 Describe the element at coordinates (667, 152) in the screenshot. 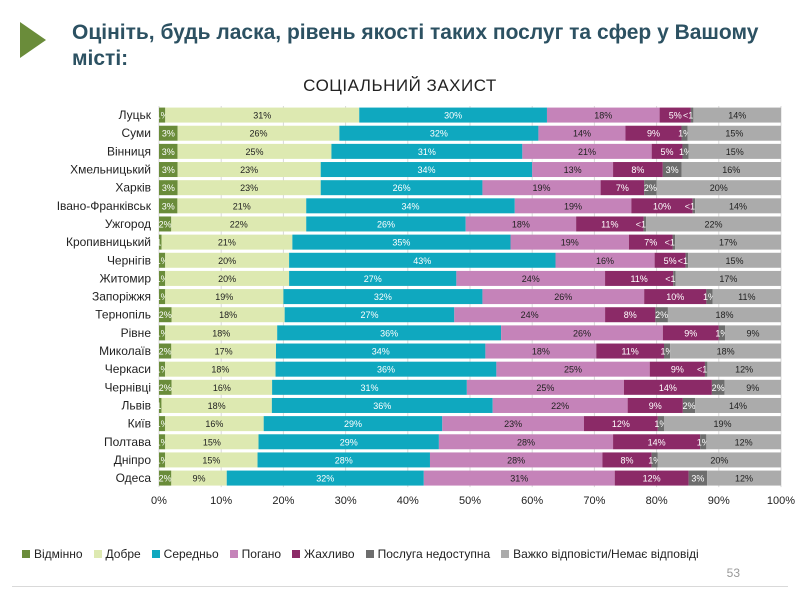

I see `data-label: 5%` at that location.